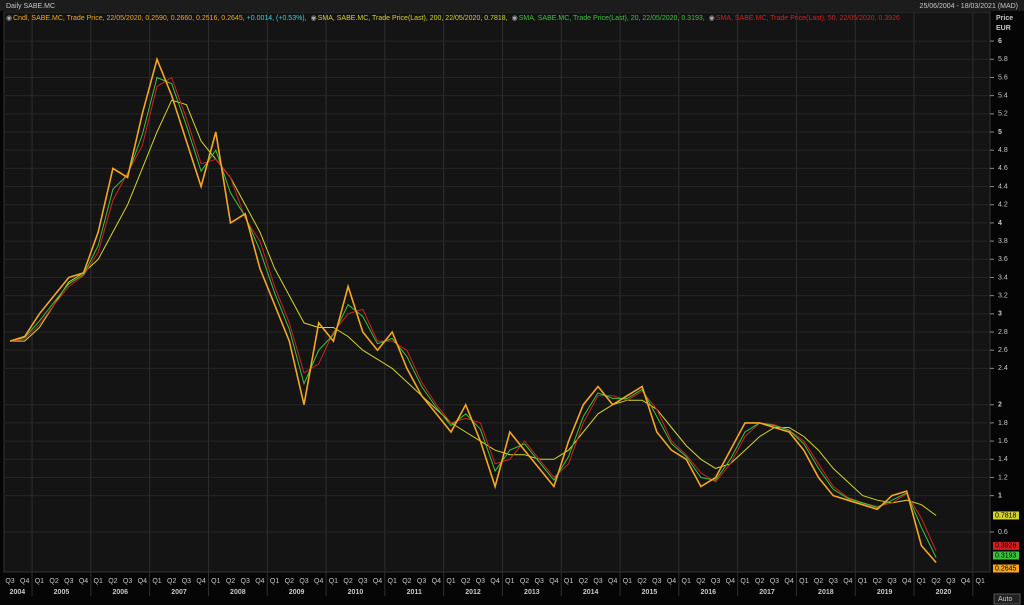 The image size is (1024, 605). Describe the element at coordinates (1003, 459) in the screenshot. I see `y-tick-label: 1.4` at that location.